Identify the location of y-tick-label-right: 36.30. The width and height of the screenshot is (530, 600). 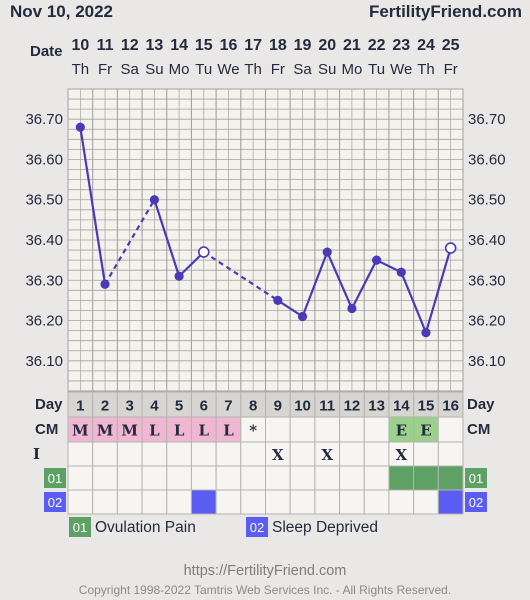
(487, 280).